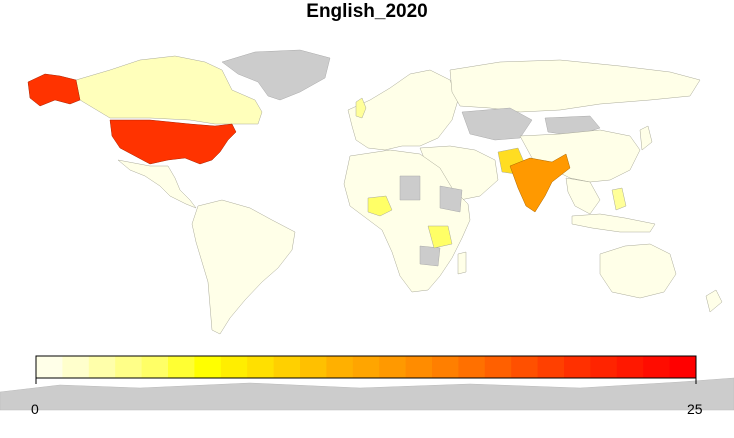  What do you see at coordinates (583, 196) in the screenshot?
I see `region-southeast-asia` at bounding box center [583, 196].